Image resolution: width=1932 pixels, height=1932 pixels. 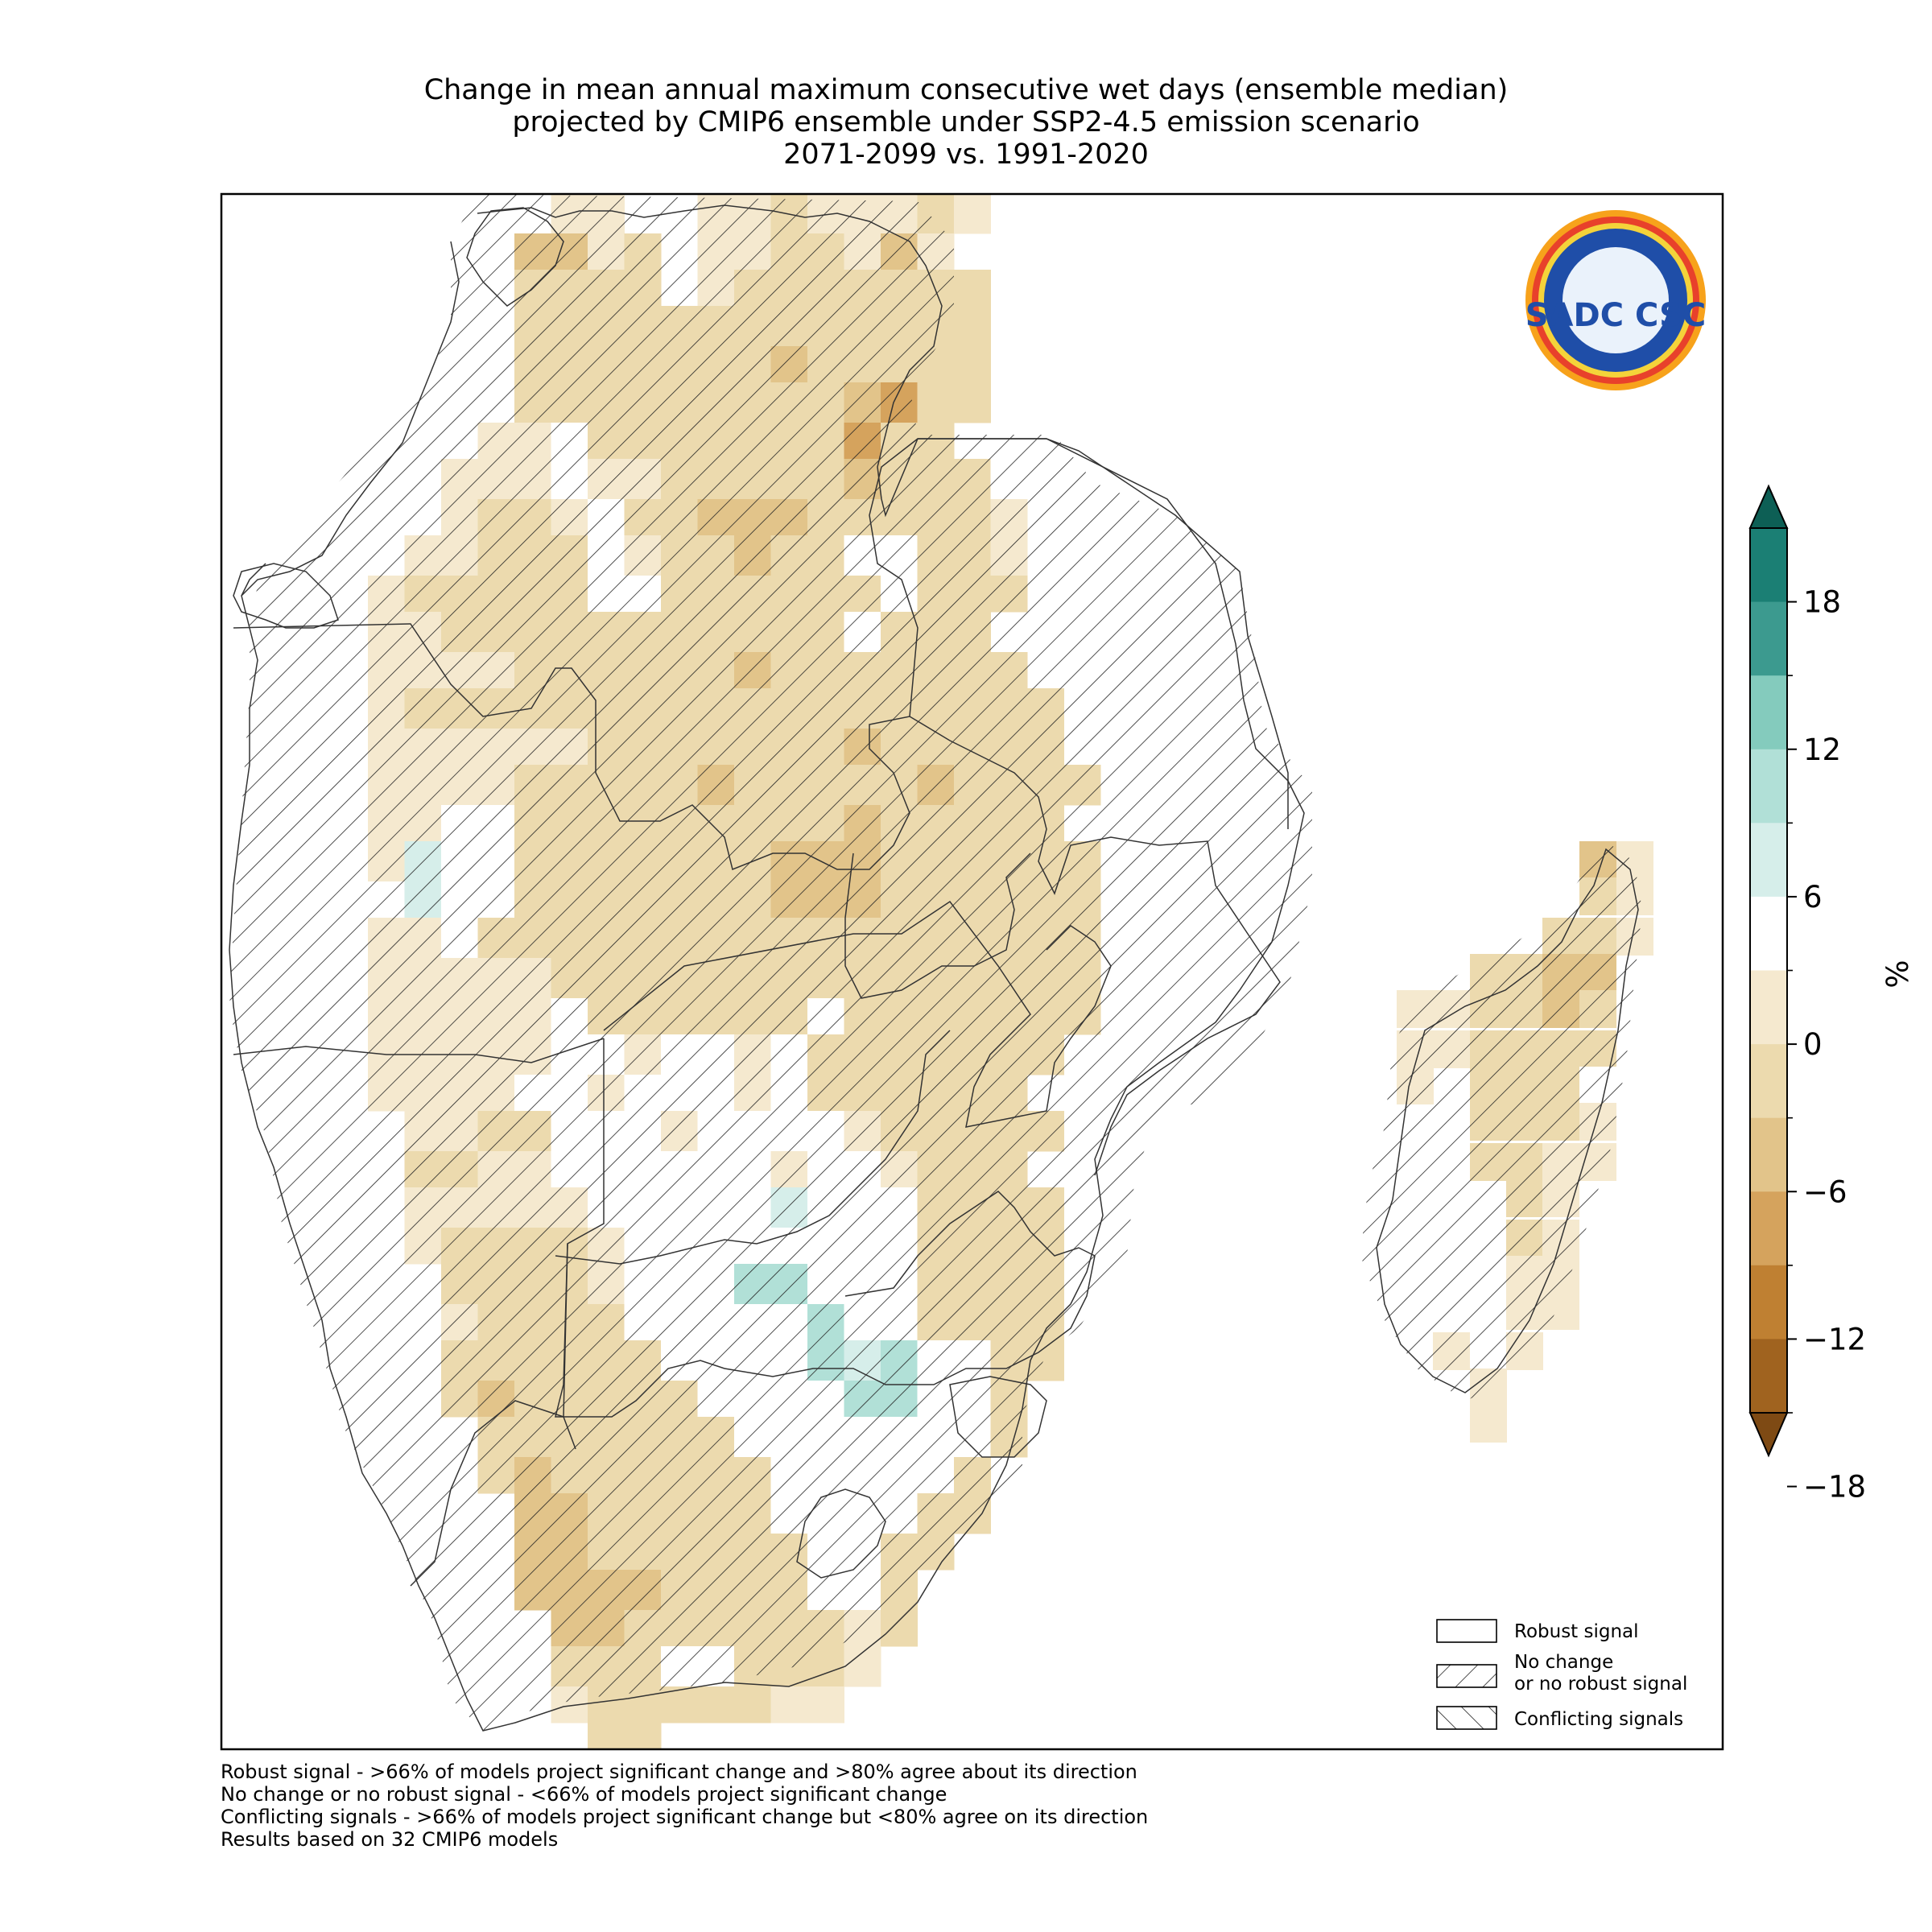 I want to click on logo-center, so click(x=1616, y=300).